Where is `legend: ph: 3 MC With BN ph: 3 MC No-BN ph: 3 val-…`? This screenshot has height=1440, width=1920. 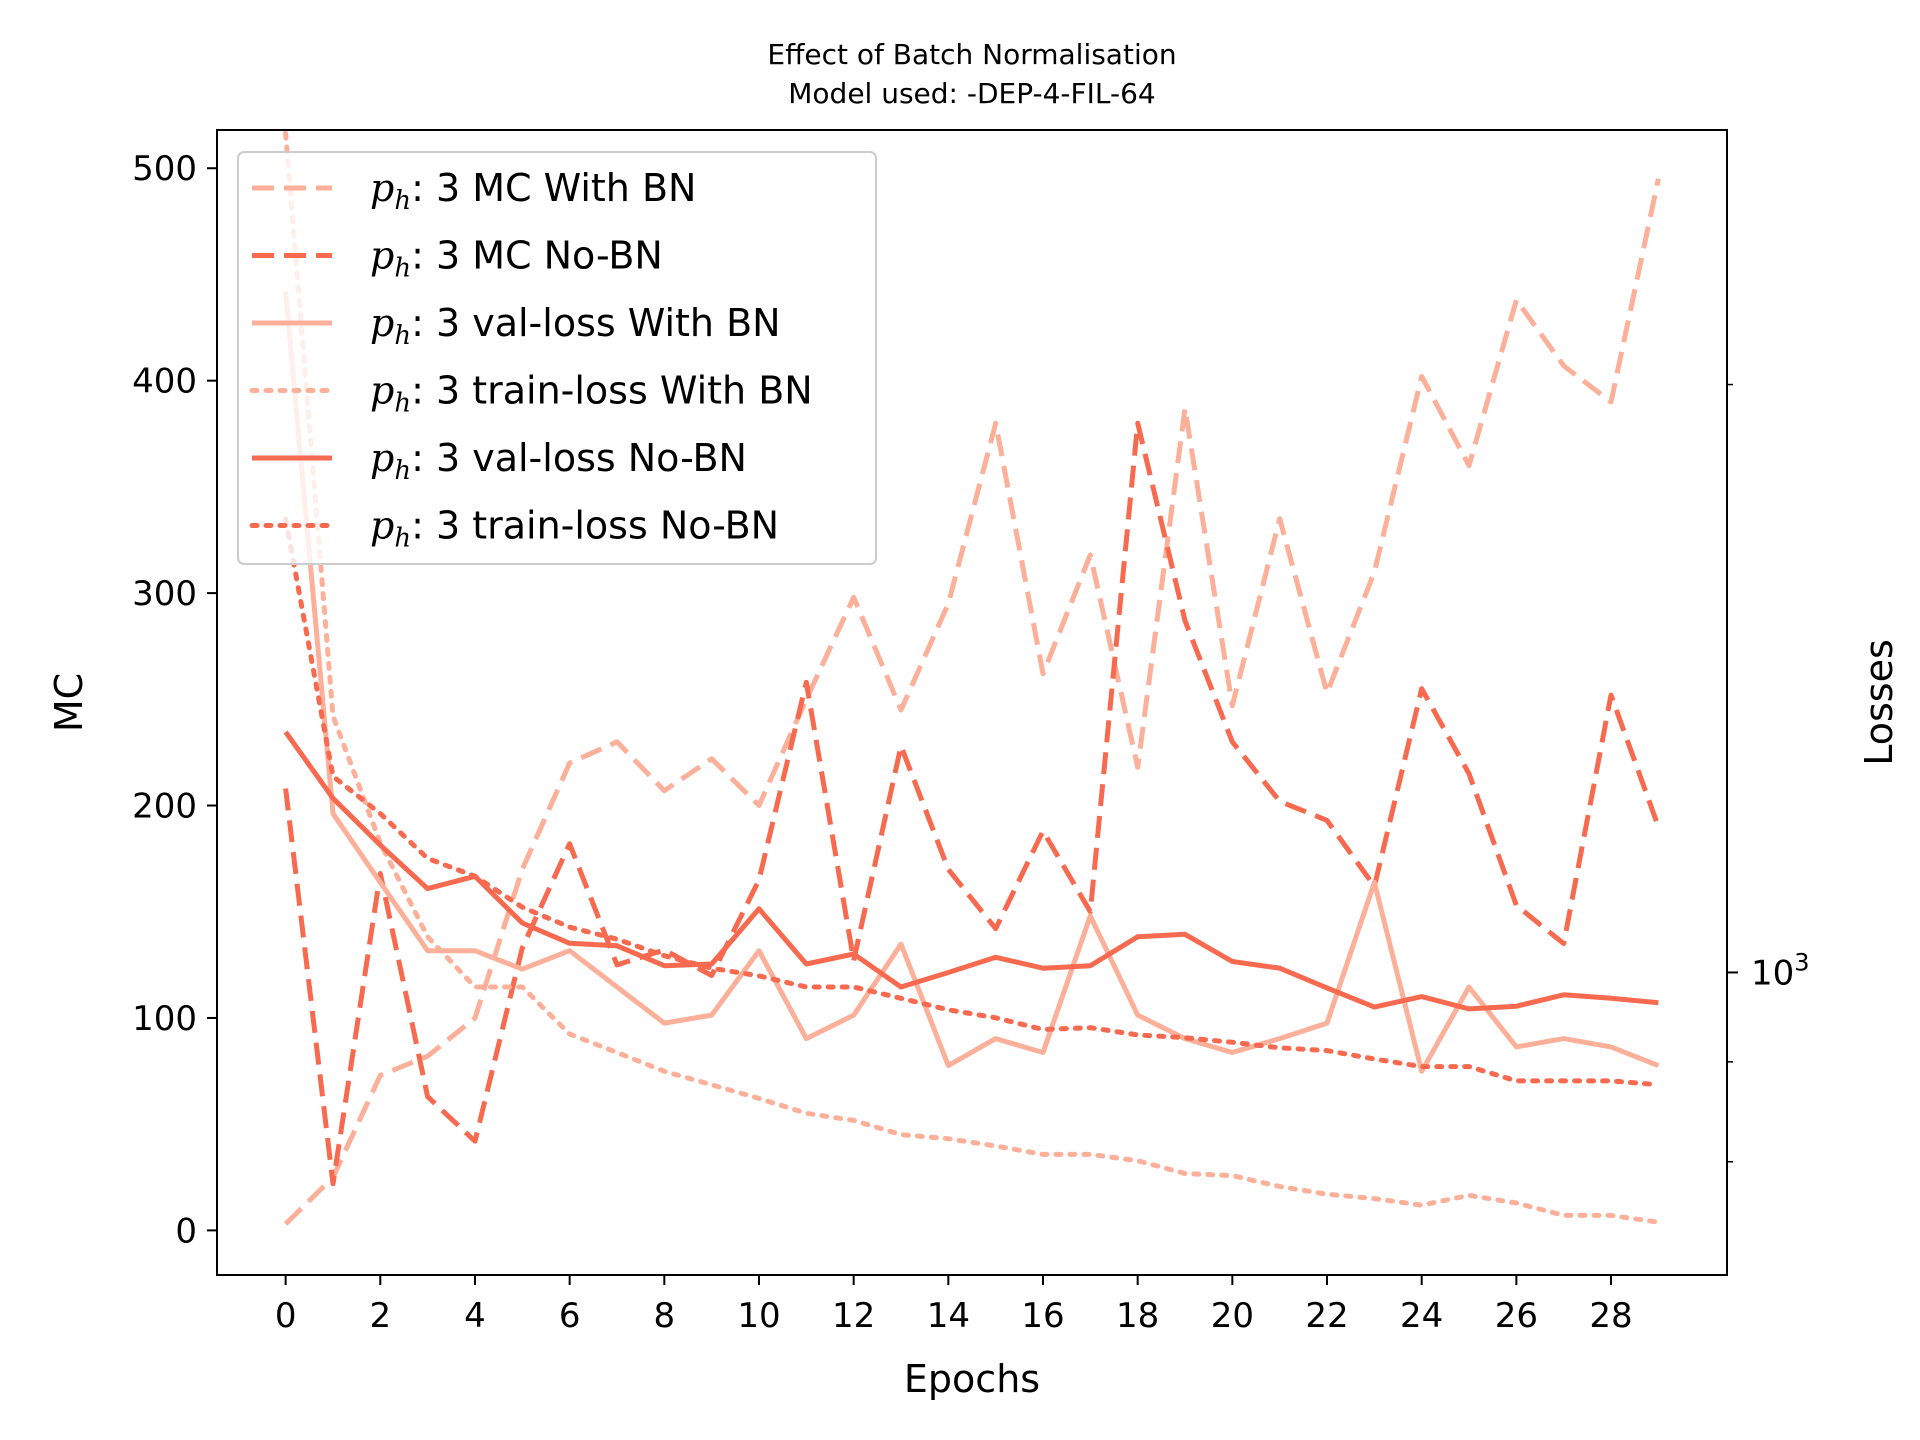
legend: ph: 3 MC With BN ph: 3 MC No-BN ph: 3 val-… is located at coordinates (557, 358).